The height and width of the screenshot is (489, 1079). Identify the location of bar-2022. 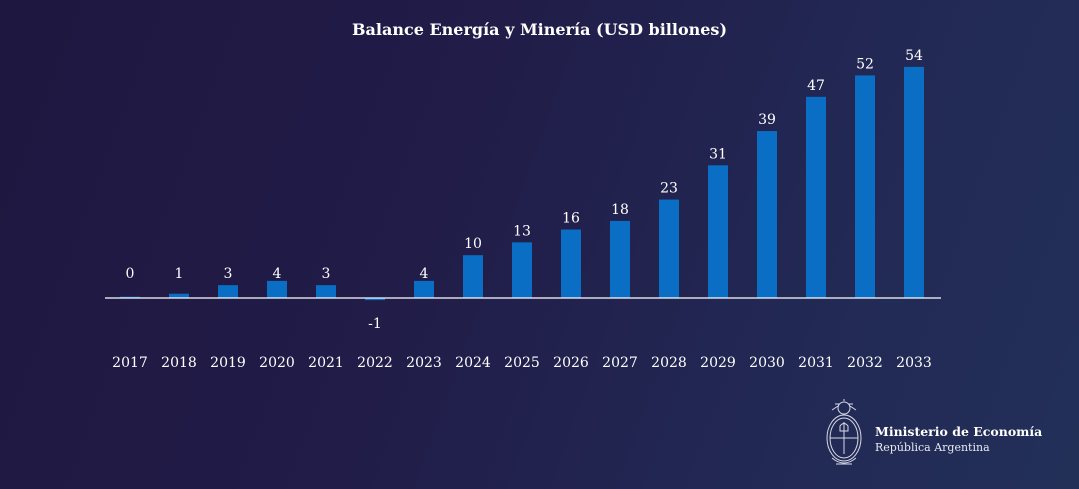
(375, 299).